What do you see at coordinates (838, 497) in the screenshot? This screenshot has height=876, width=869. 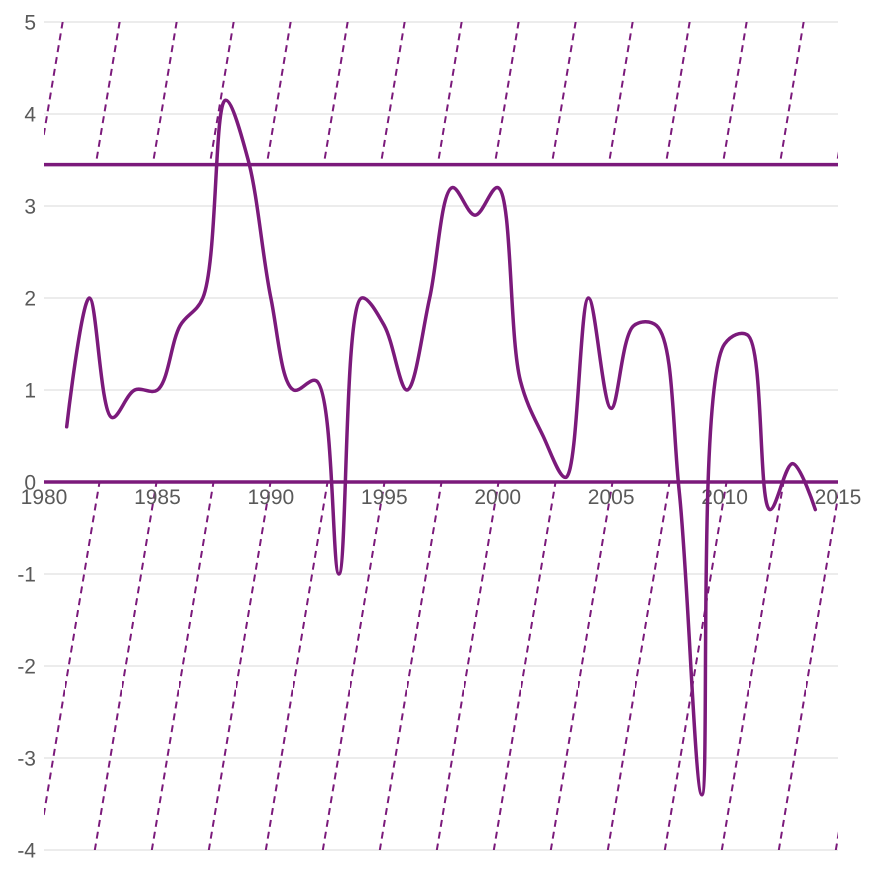 I see `x-tick-label: 2015` at bounding box center [838, 497].